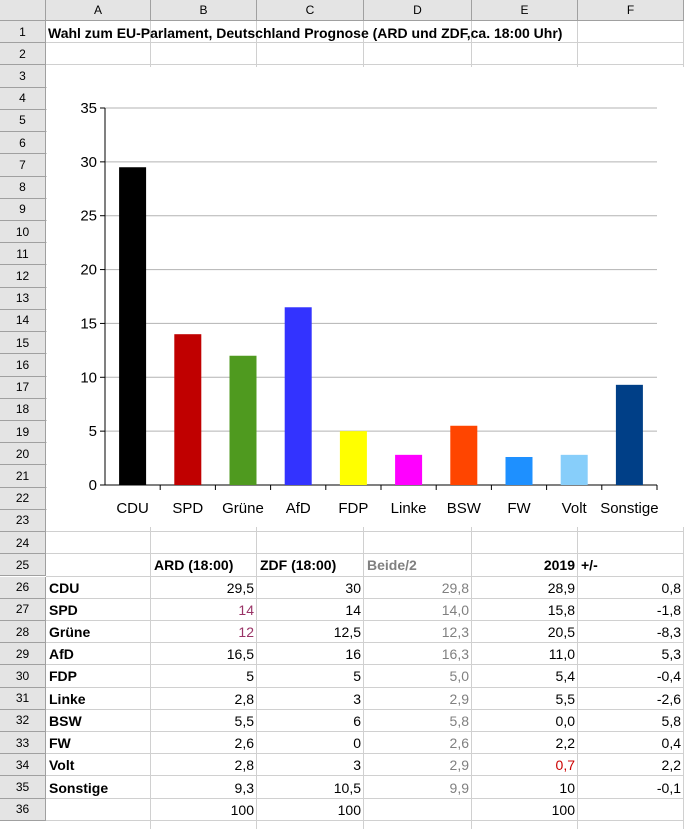  What do you see at coordinates (244, 787) in the screenshot?
I see `value-cell: 9,3` at bounding box center [244, 787].